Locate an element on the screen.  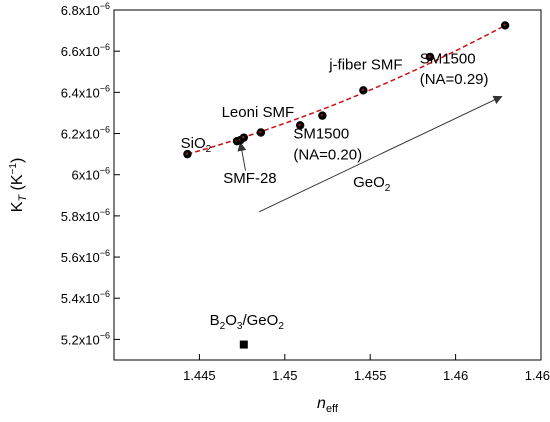
x-tick-label: 1.465 is located at coordinates (537, 375).